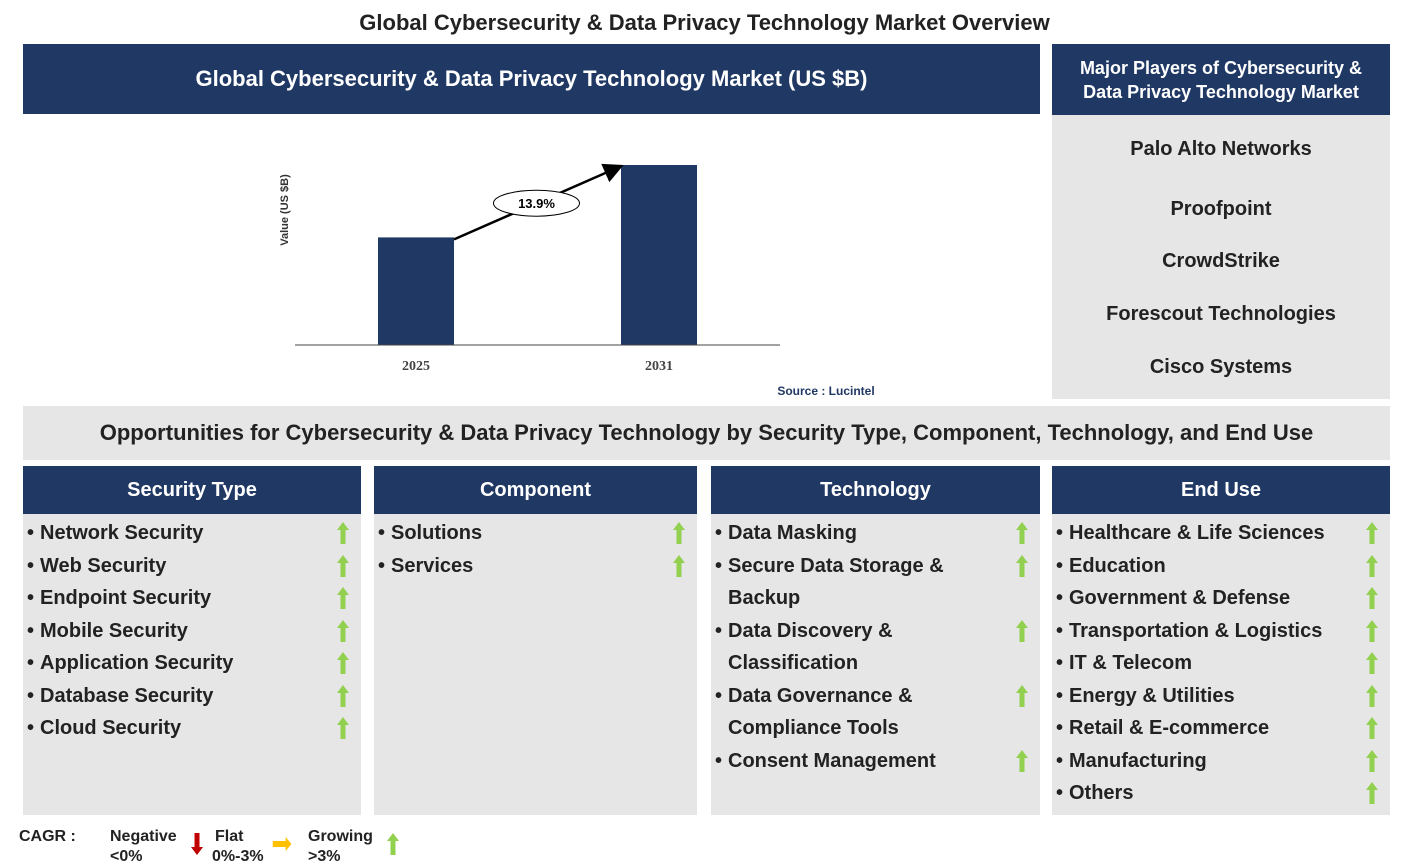 This screenshot has height=867, width=1409. I want to click on item-label: Secure Data Storage & Backup, so click(836, 582).